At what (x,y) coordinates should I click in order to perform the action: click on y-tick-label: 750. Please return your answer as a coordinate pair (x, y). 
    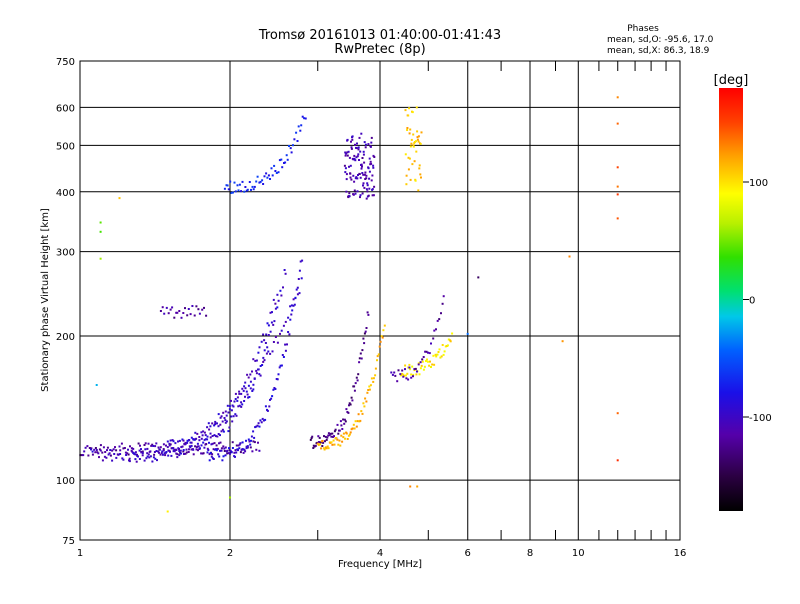
    Looking at the image, I should click on (65, 62).